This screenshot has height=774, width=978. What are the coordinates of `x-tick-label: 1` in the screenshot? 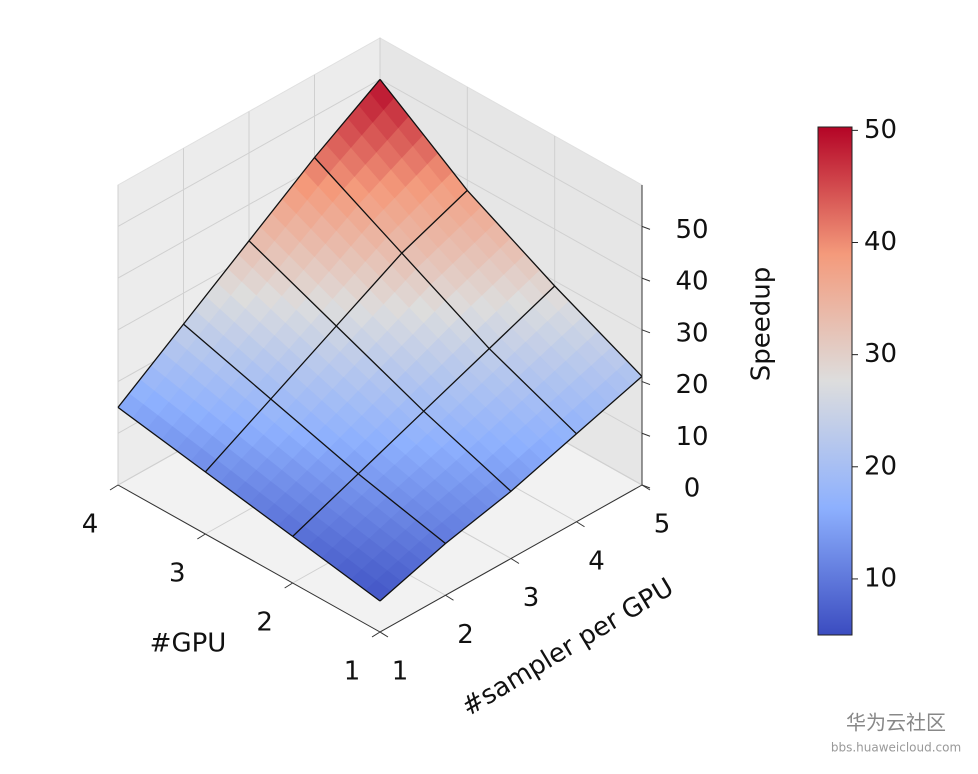 It's located at (352, 672).